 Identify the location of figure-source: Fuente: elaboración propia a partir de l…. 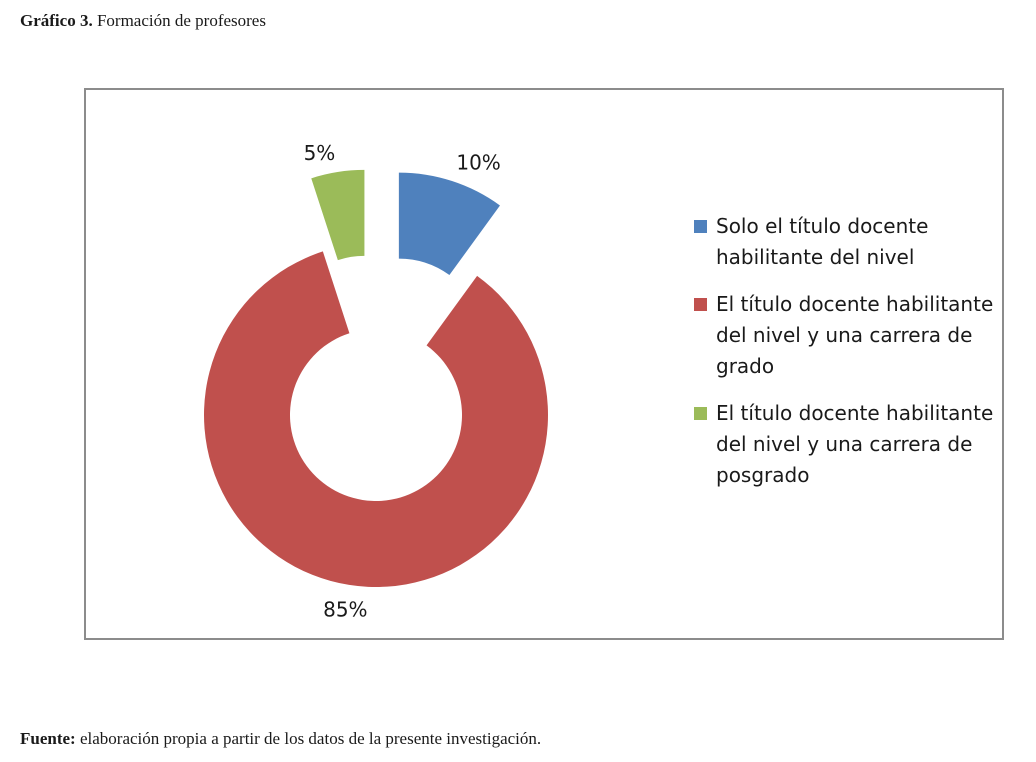
(280, 739).